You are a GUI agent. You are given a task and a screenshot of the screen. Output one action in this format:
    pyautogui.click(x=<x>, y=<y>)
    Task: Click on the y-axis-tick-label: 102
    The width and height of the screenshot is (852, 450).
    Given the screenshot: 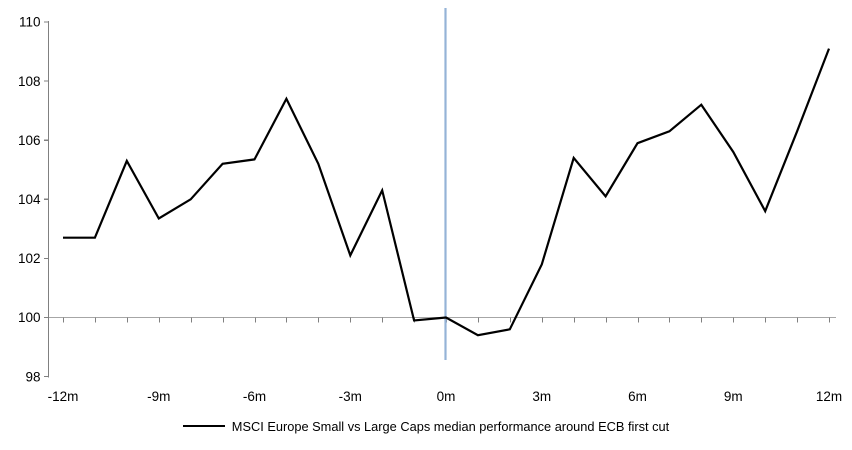 What is the action you would take?
    pyautogui.click(x=29, y=258)
    